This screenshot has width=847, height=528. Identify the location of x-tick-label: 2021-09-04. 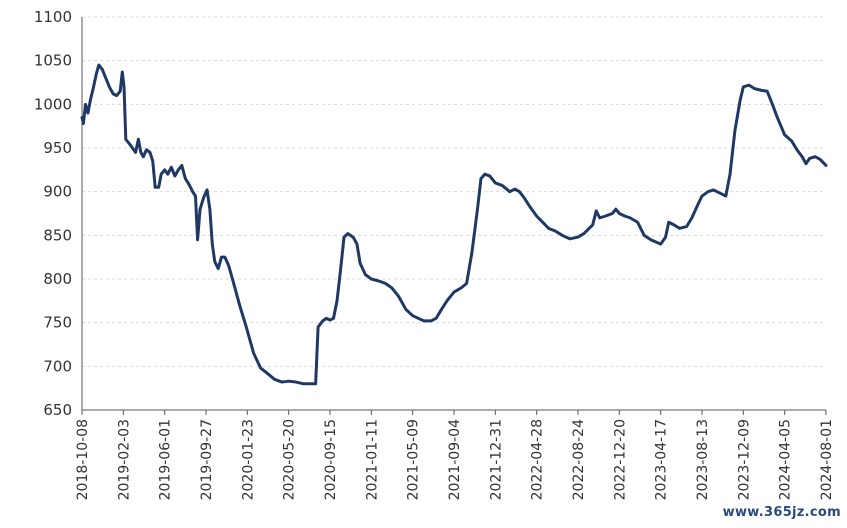
(455, 459).